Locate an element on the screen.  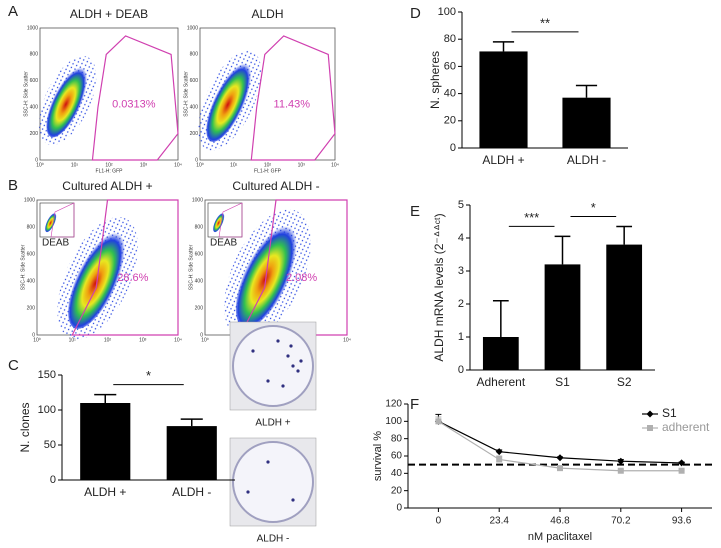
y-tick-label: 50 is located at coordinates (50, 445).